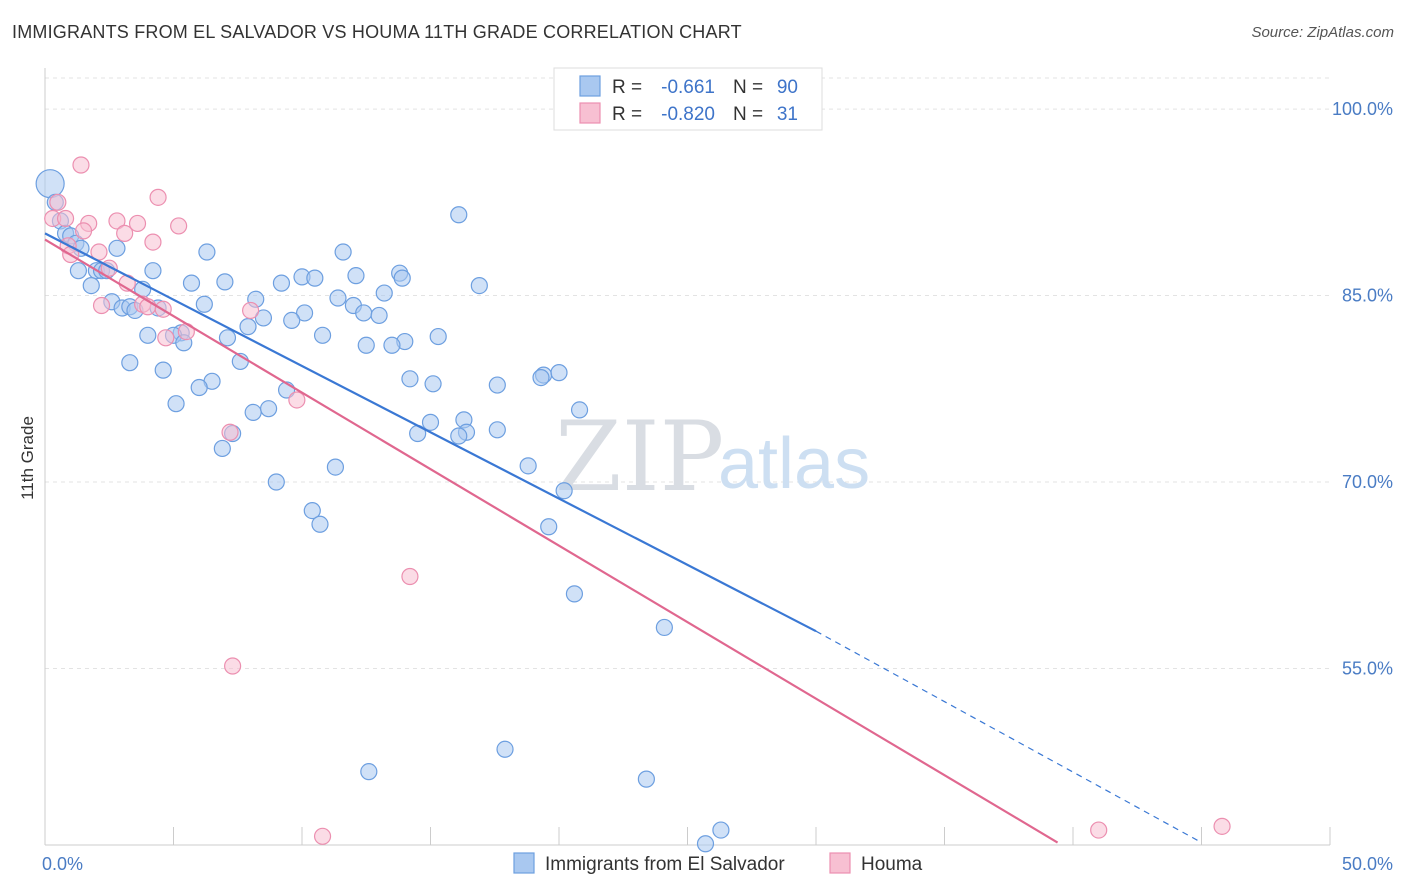 The height and width of the screenshot is (892, 1406). Describe the element at coordinates (794, 464) in the screenshot. I see `watermark-atlas: atlas` at that location.